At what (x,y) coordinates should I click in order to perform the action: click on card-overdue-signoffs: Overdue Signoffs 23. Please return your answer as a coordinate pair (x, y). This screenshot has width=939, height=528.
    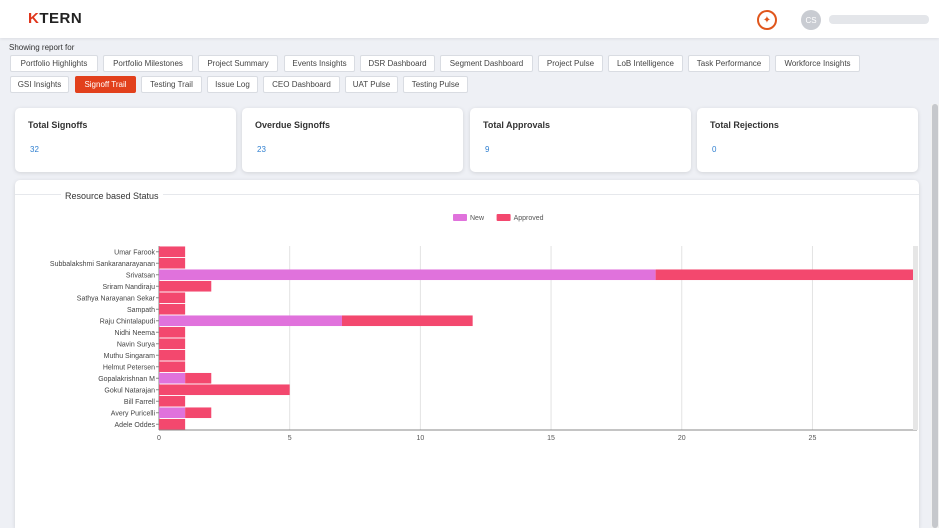
    Looking at the image, I should click on (352, 140).